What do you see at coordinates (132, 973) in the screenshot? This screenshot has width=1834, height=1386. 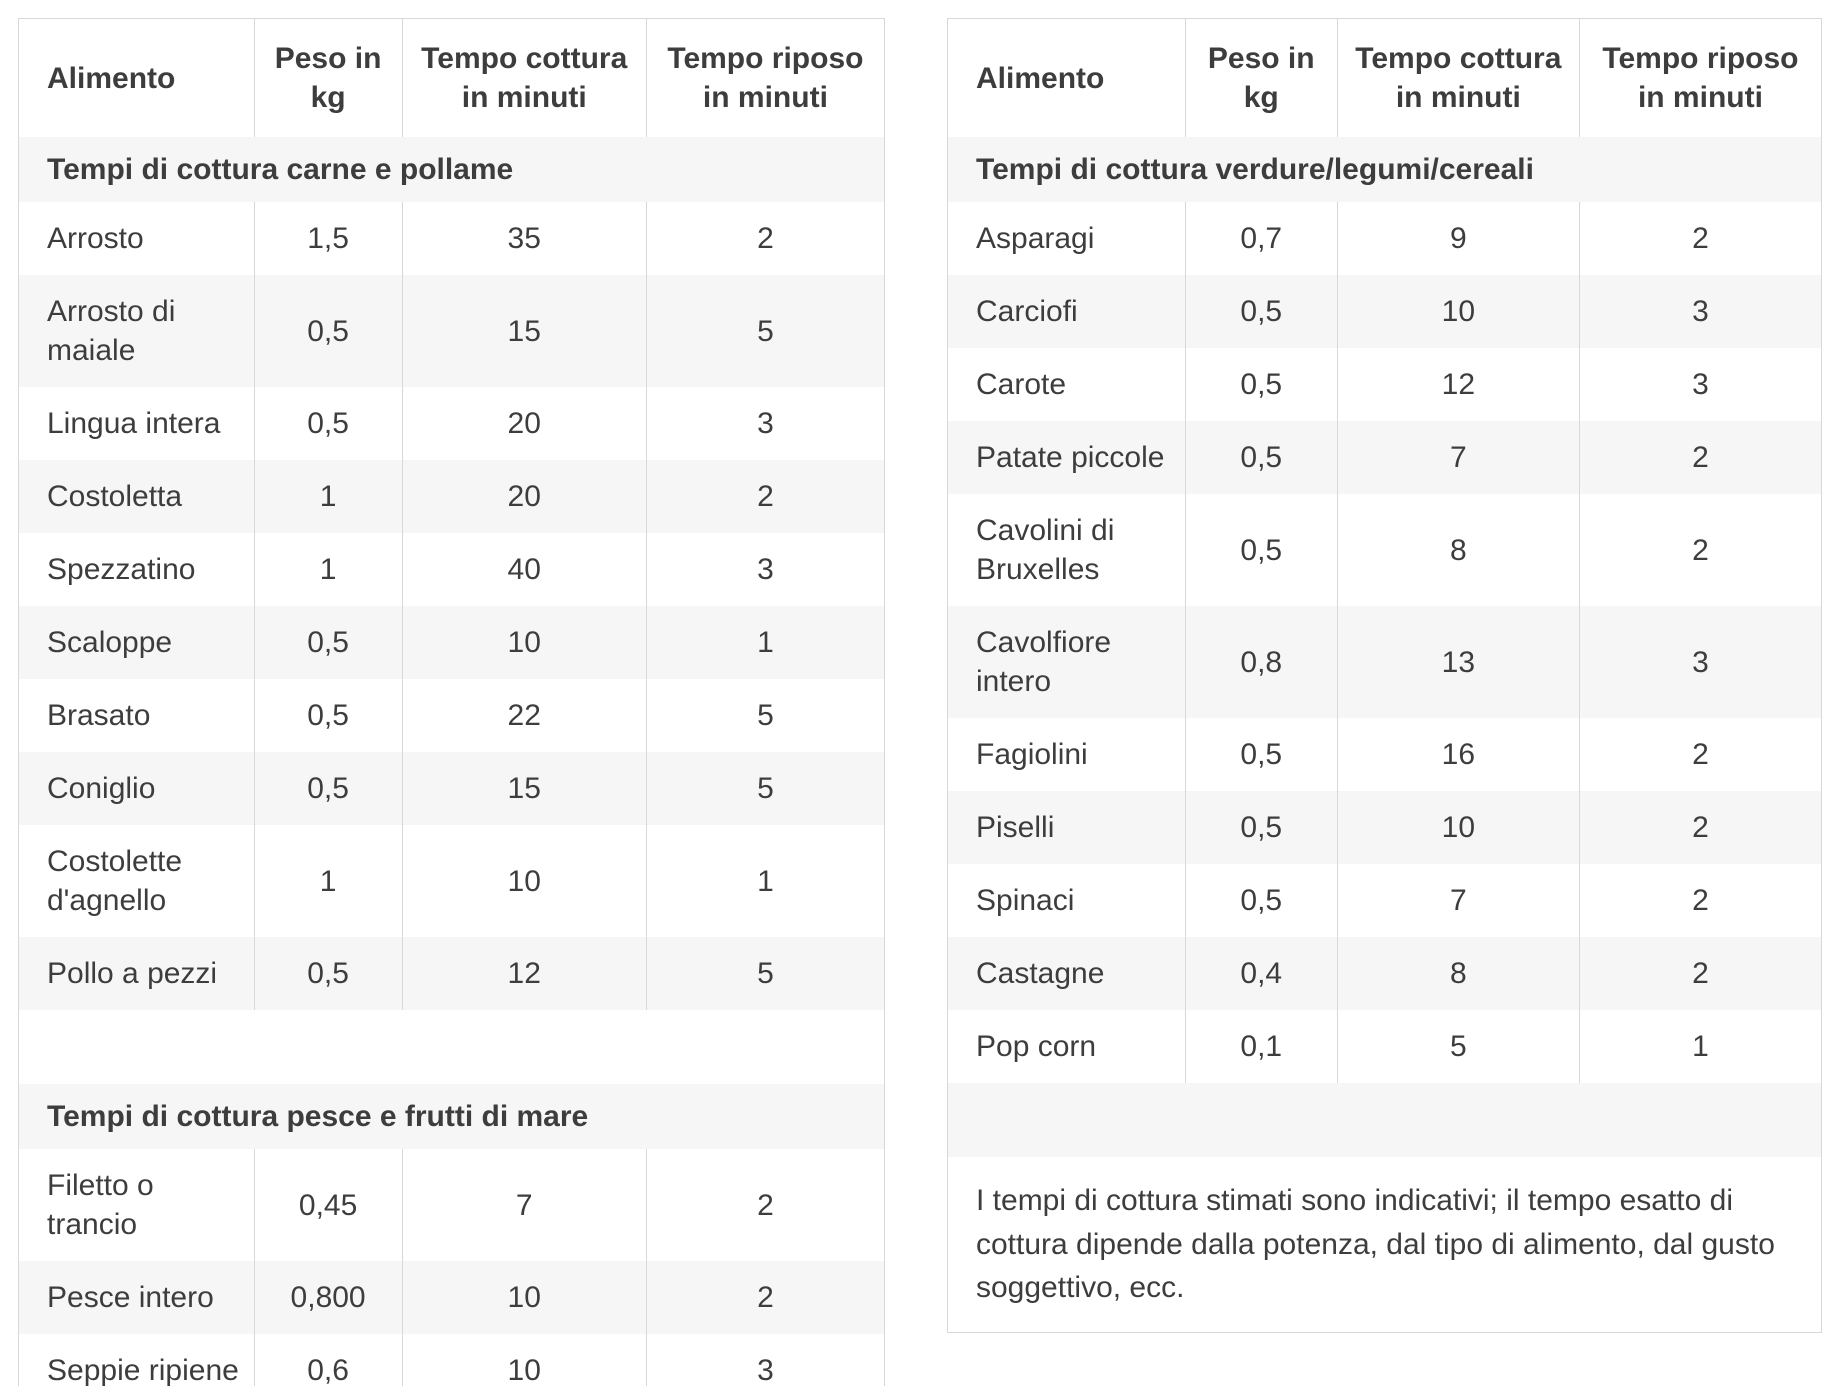 I see `food-cell: Pollo a pezzi` at bounding box center [132, 973].